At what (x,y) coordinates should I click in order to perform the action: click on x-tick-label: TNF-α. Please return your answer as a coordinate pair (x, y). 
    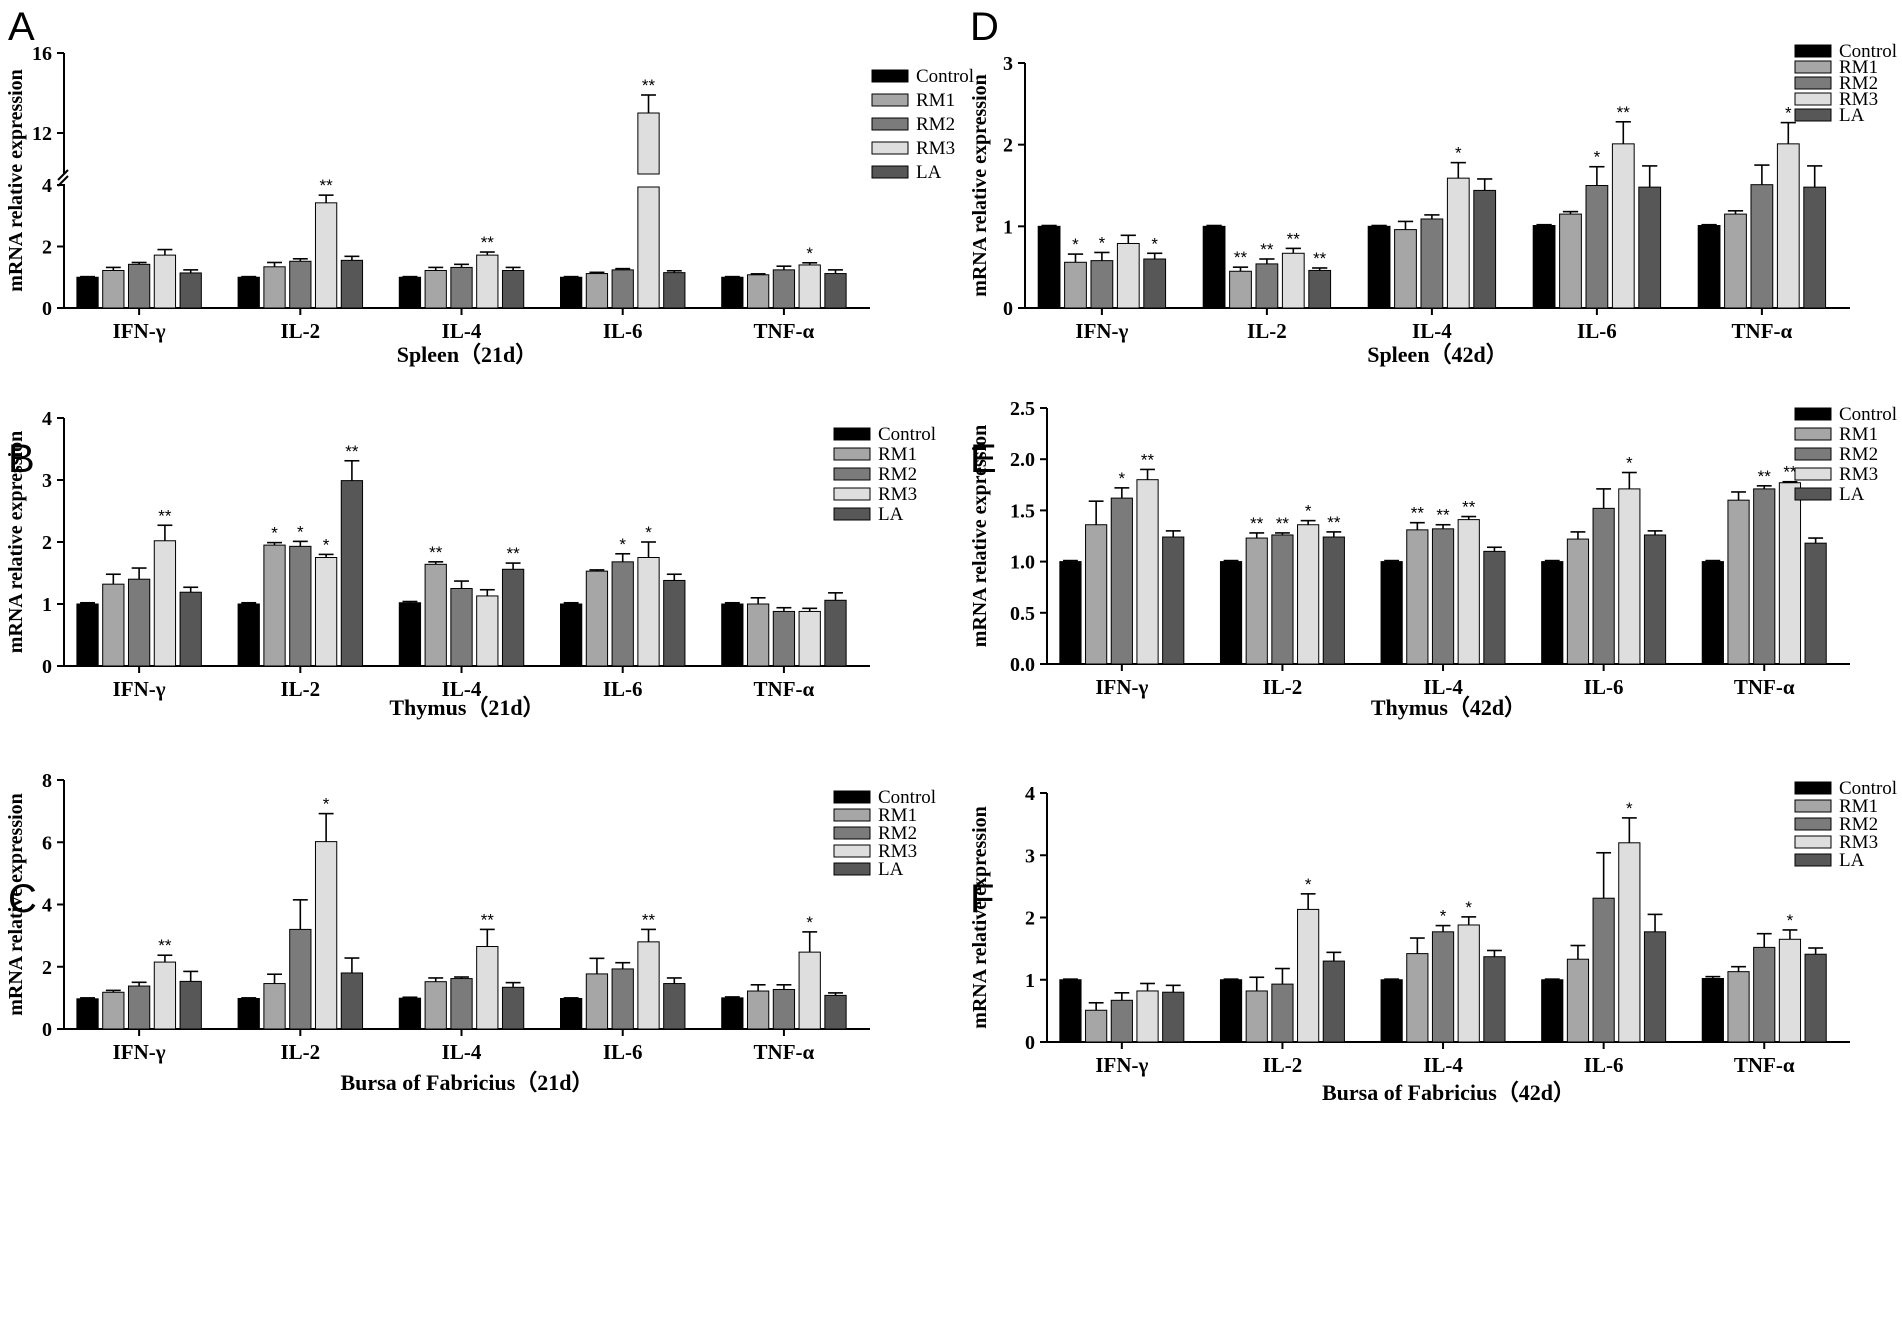
    Looking at the image, I should click on (1764, 1065).